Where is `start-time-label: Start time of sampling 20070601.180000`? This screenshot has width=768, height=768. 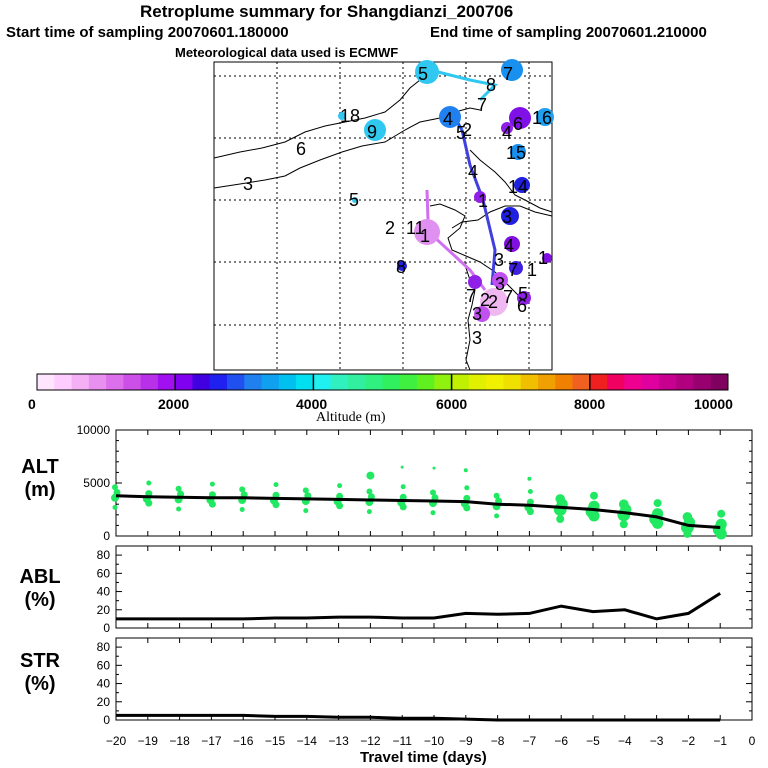 start-time-label: Start time of sampling 20070601.180000 is located at coordinates (147, 32).